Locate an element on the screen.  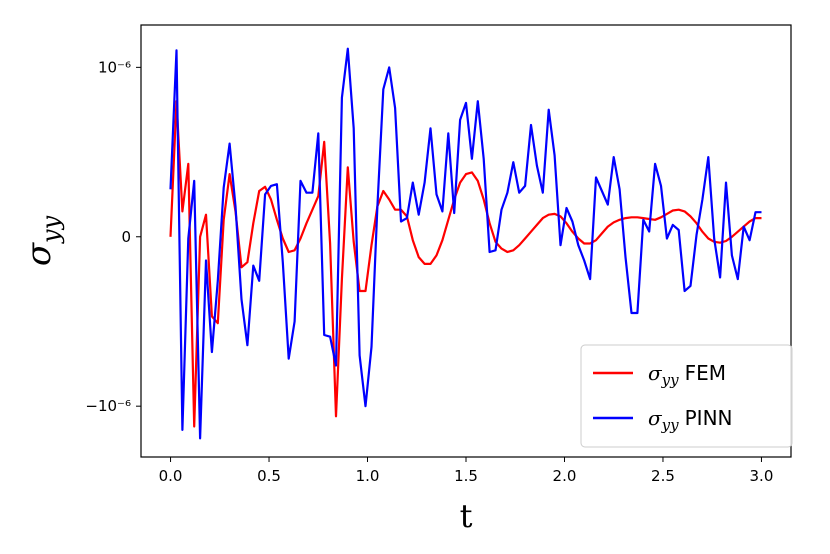
x-tick-label: 1.5 is located at coordinates (466, 476).